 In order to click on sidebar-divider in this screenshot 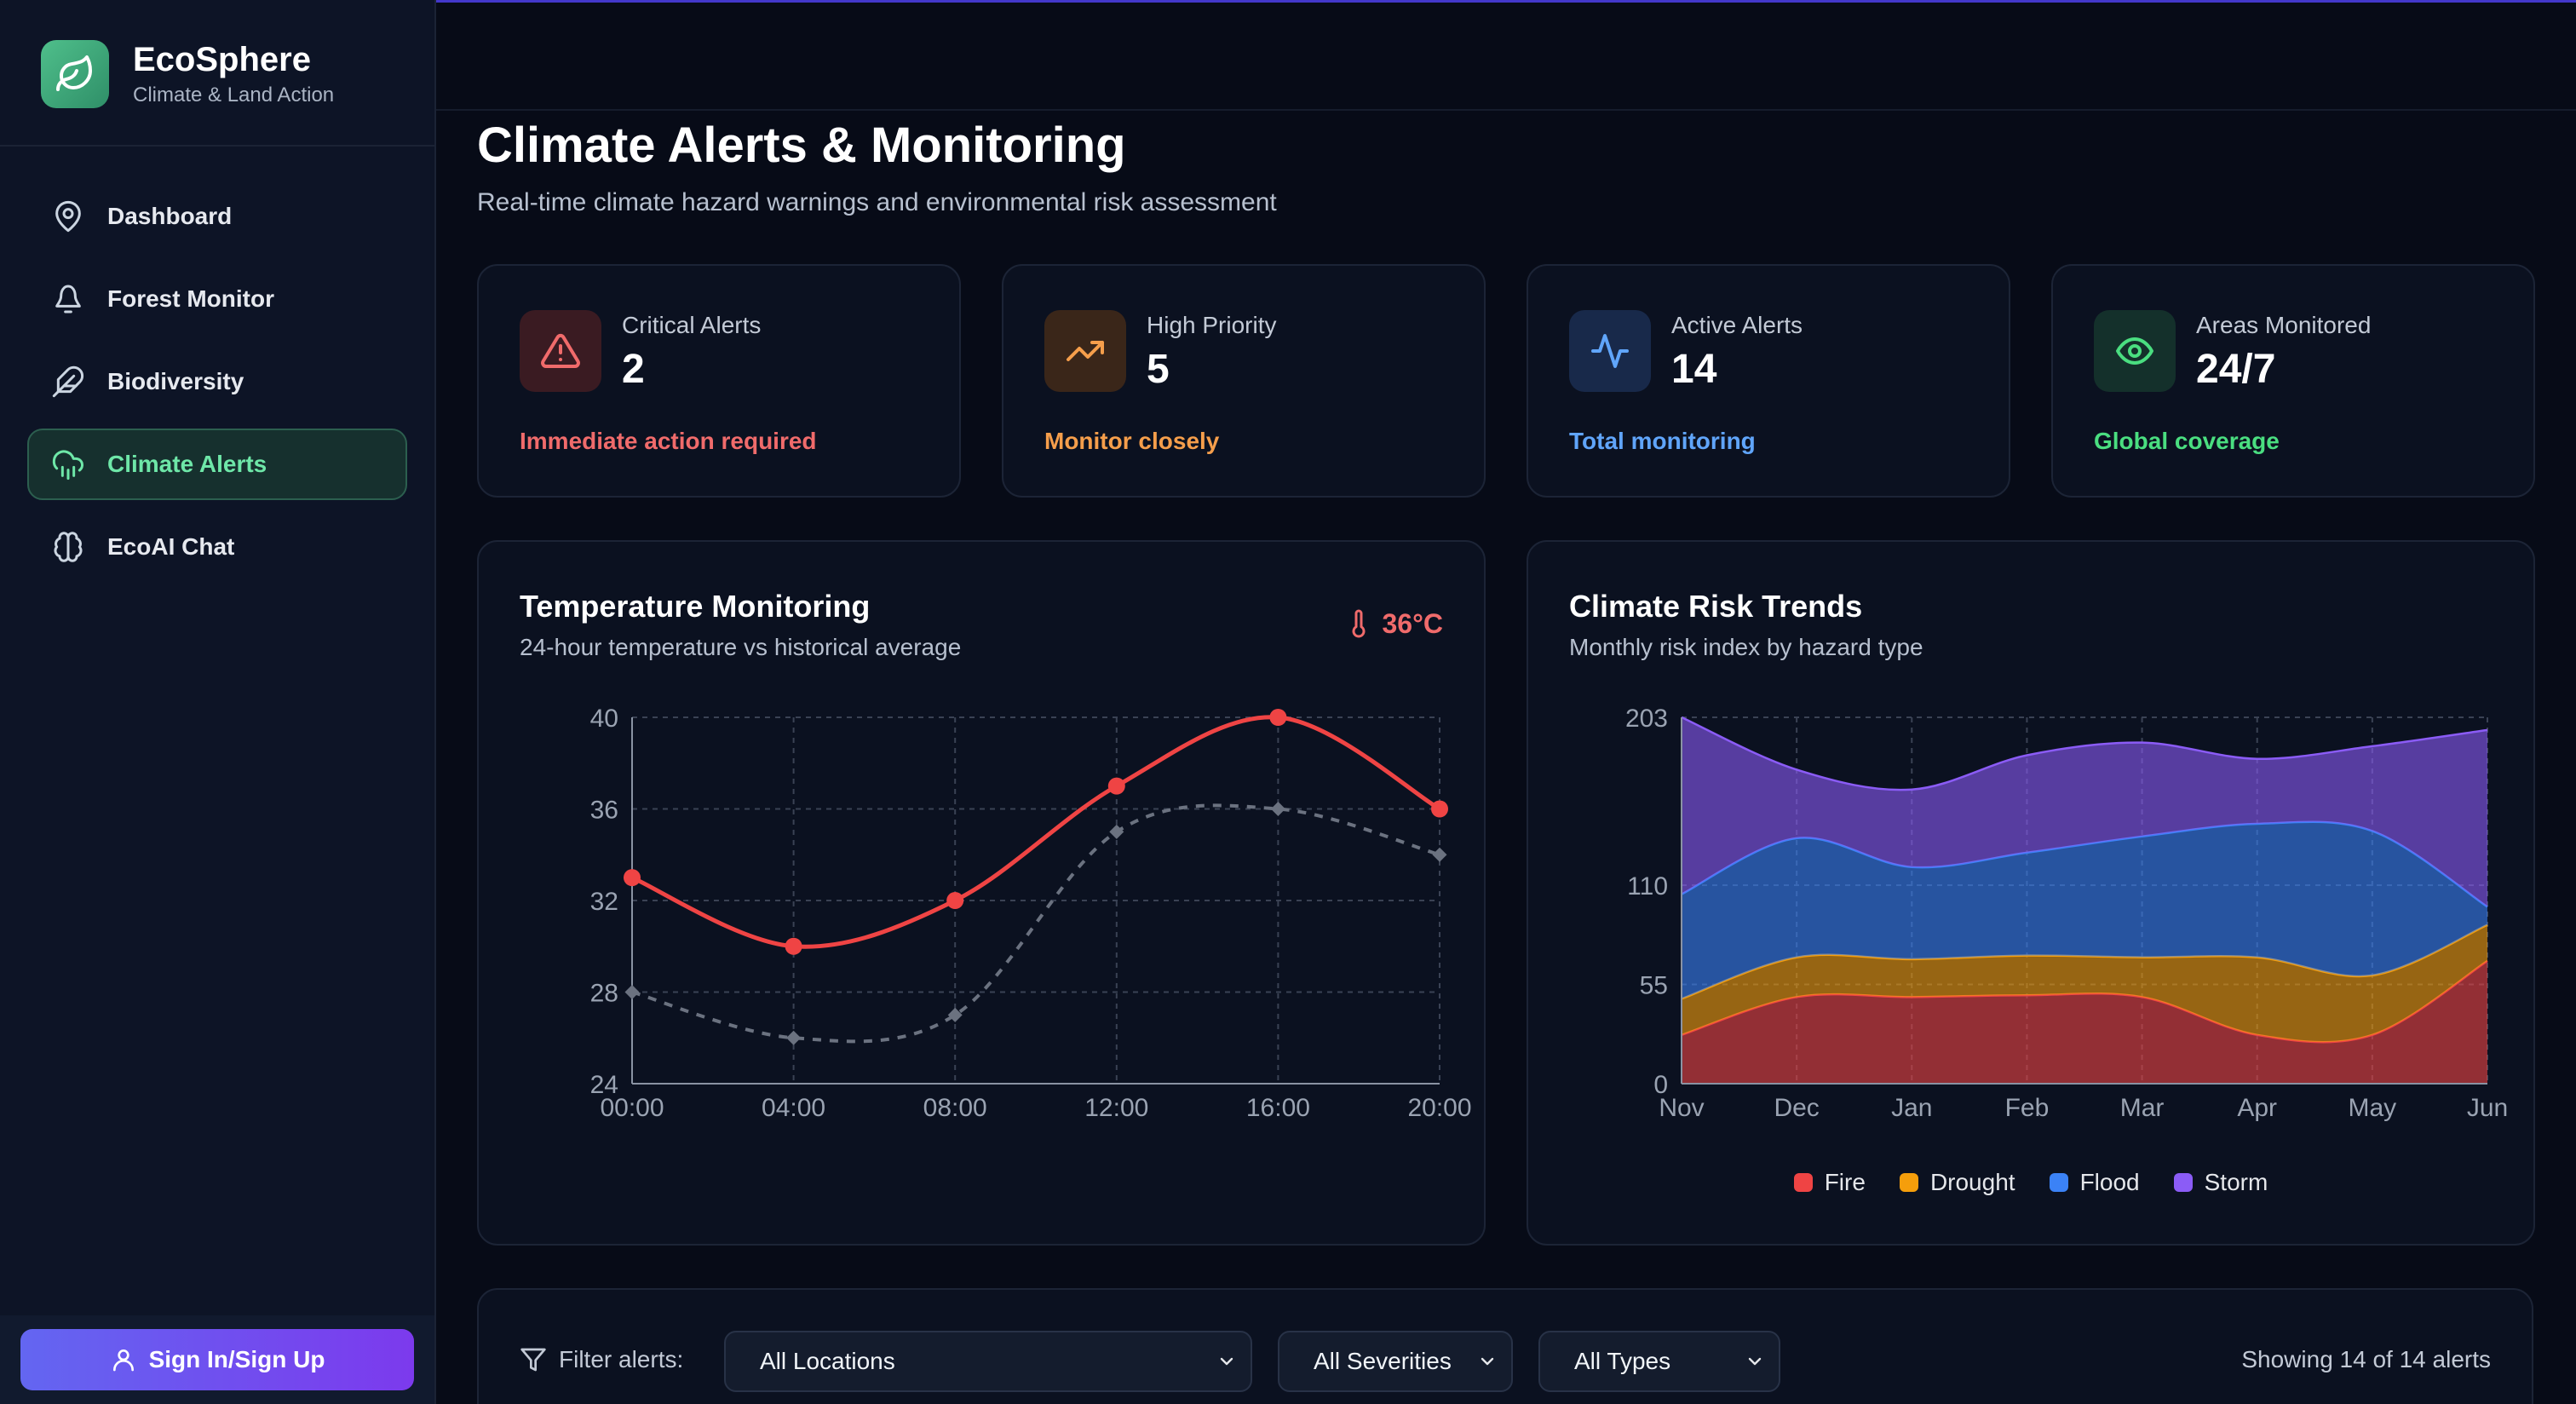, I will do `click(217, 146)`.